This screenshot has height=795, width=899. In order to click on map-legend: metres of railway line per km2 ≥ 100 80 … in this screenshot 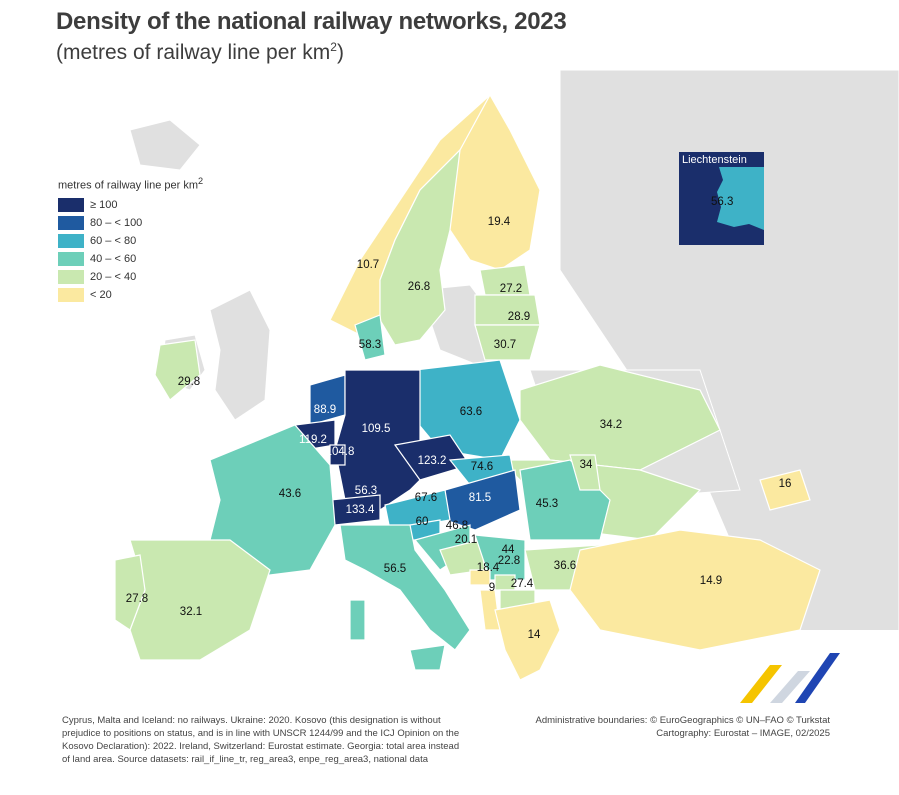, I will do `click(130, 240)`.